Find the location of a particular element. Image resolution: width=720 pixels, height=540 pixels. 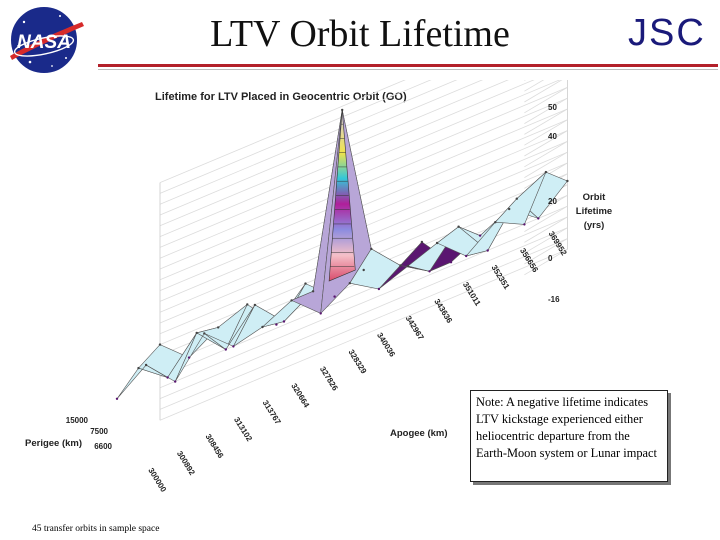

x-tick-label: 327826 is located at coordinates (329, 379).